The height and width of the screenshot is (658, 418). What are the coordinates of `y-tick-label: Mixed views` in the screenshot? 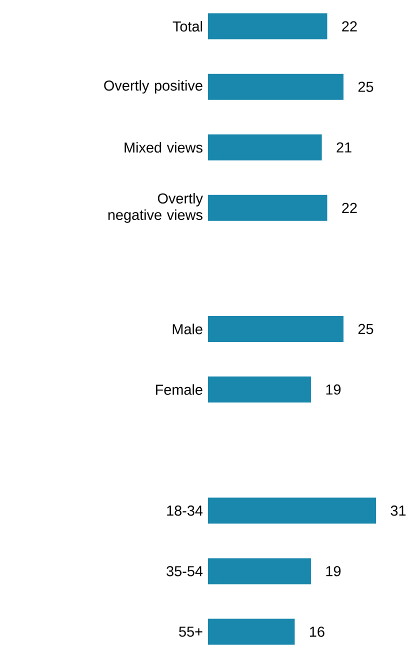 It's located at (163, 147).